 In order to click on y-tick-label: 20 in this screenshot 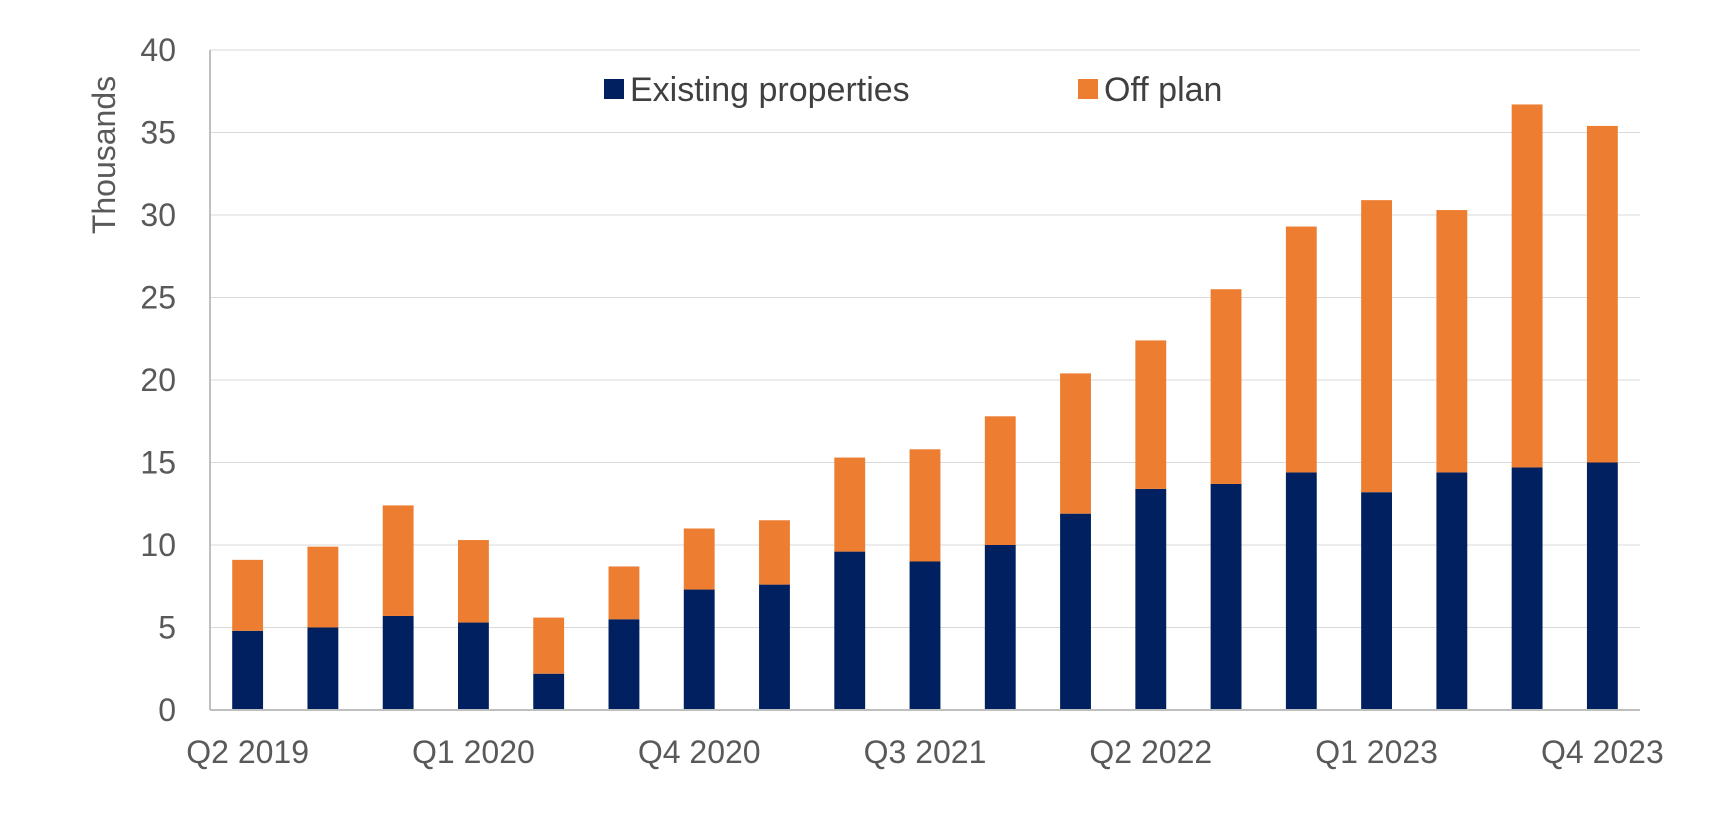, I will do `click(158, 380)`.